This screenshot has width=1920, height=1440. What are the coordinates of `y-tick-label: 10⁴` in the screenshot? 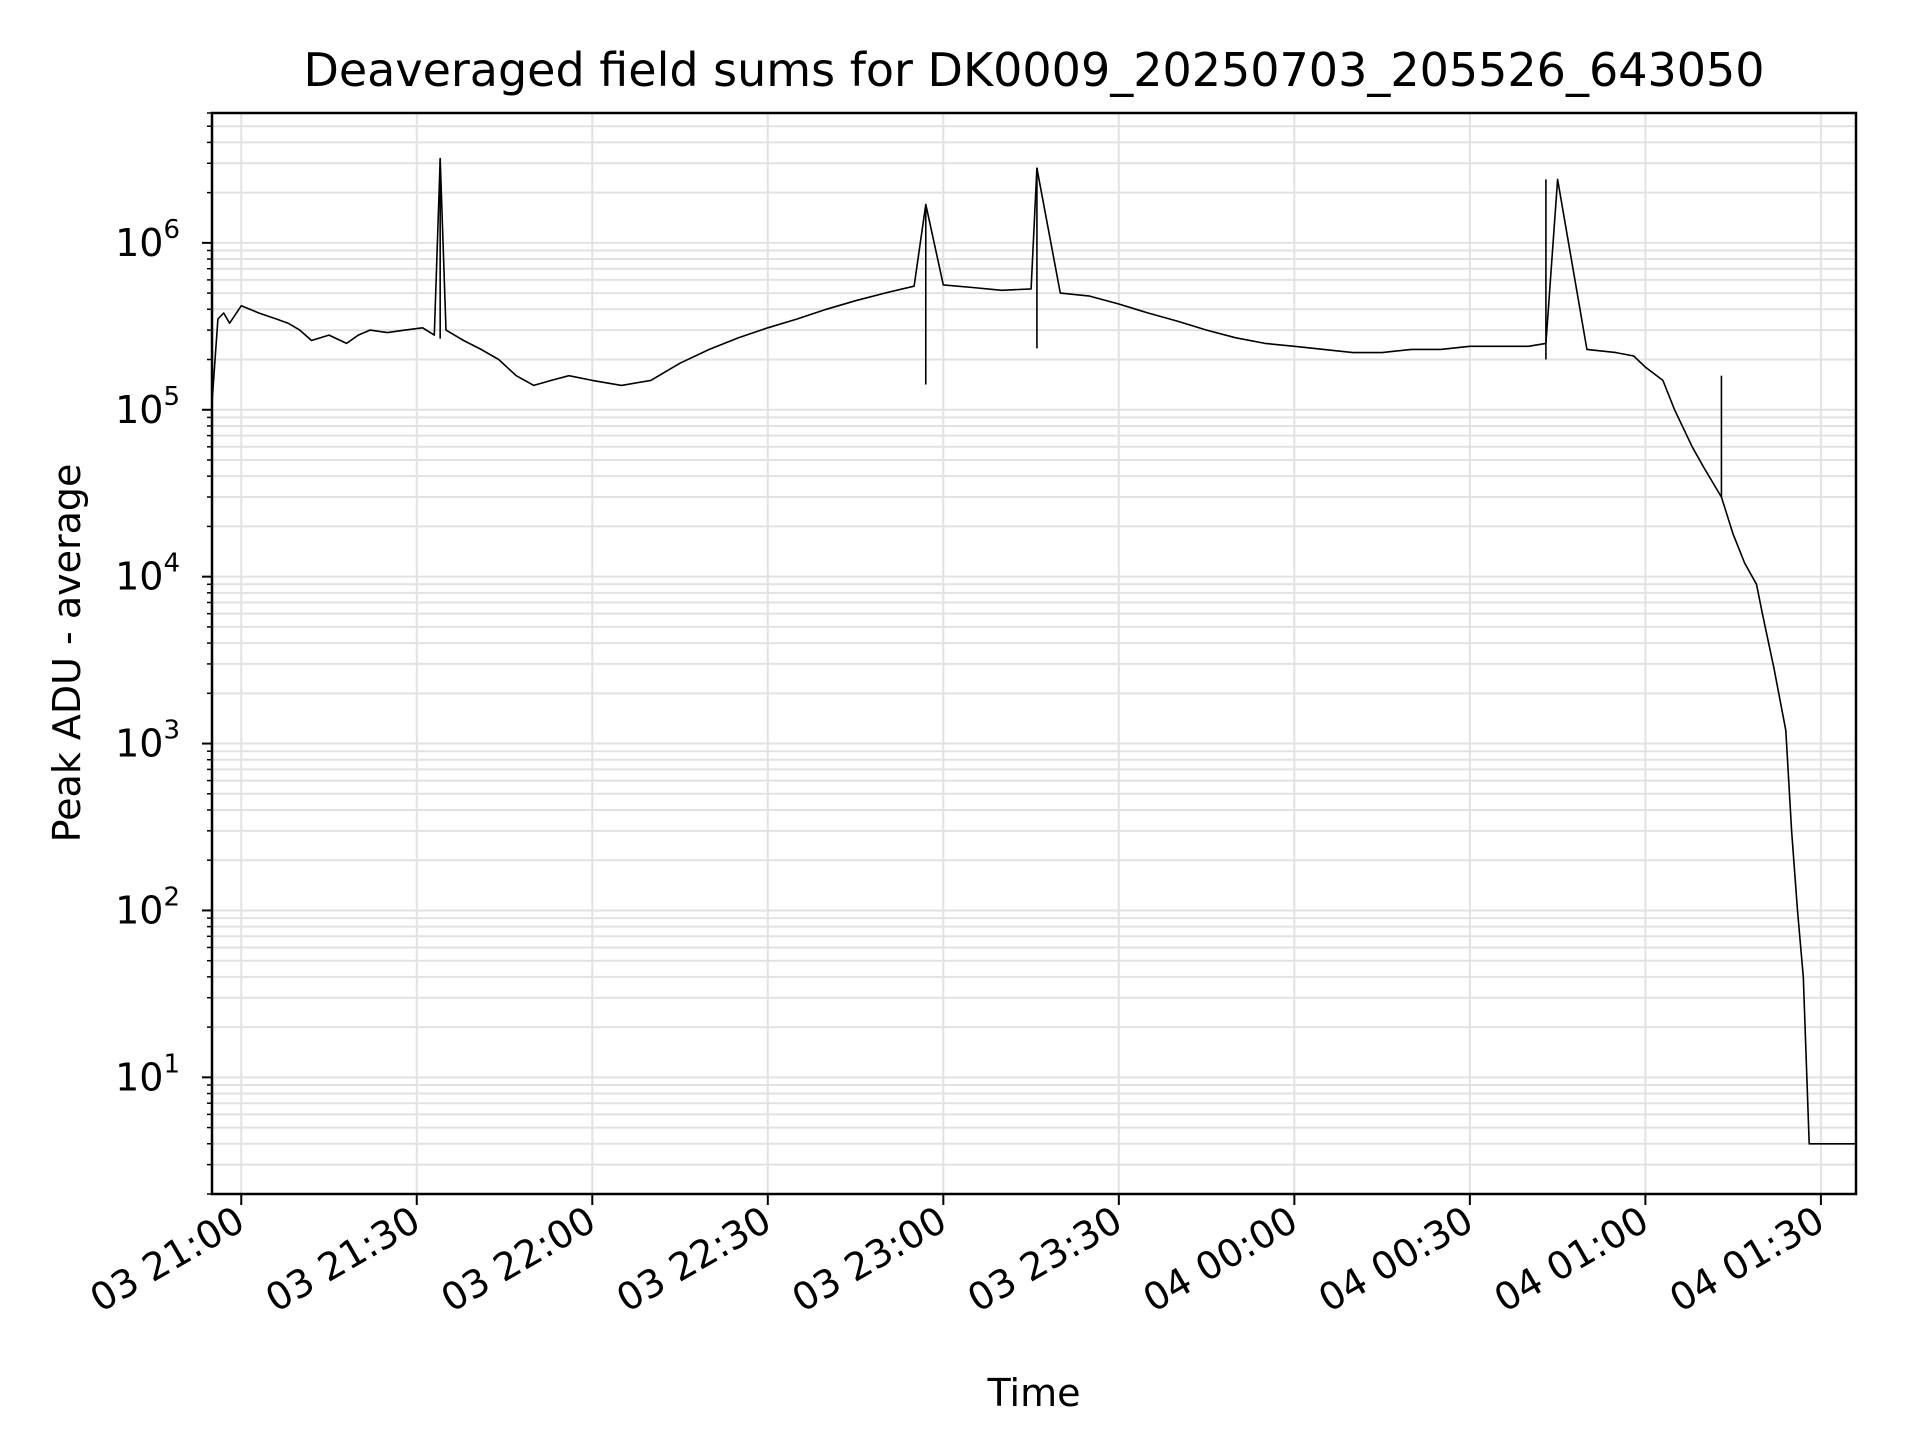 It's located at (147, 574).